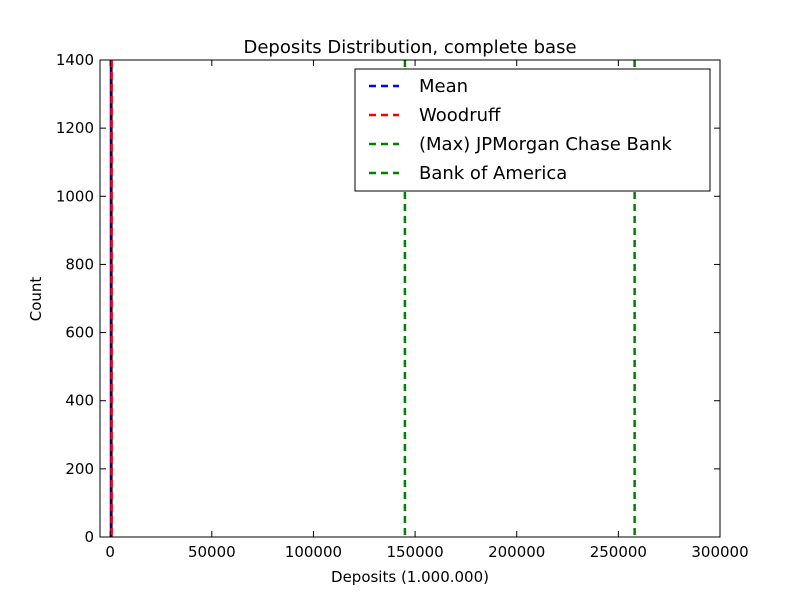 This screenshot has height=597, width=800. Describe the element at coordinates (79, 401) in the screenshot. I see `y-tick-label: 400` at that location.